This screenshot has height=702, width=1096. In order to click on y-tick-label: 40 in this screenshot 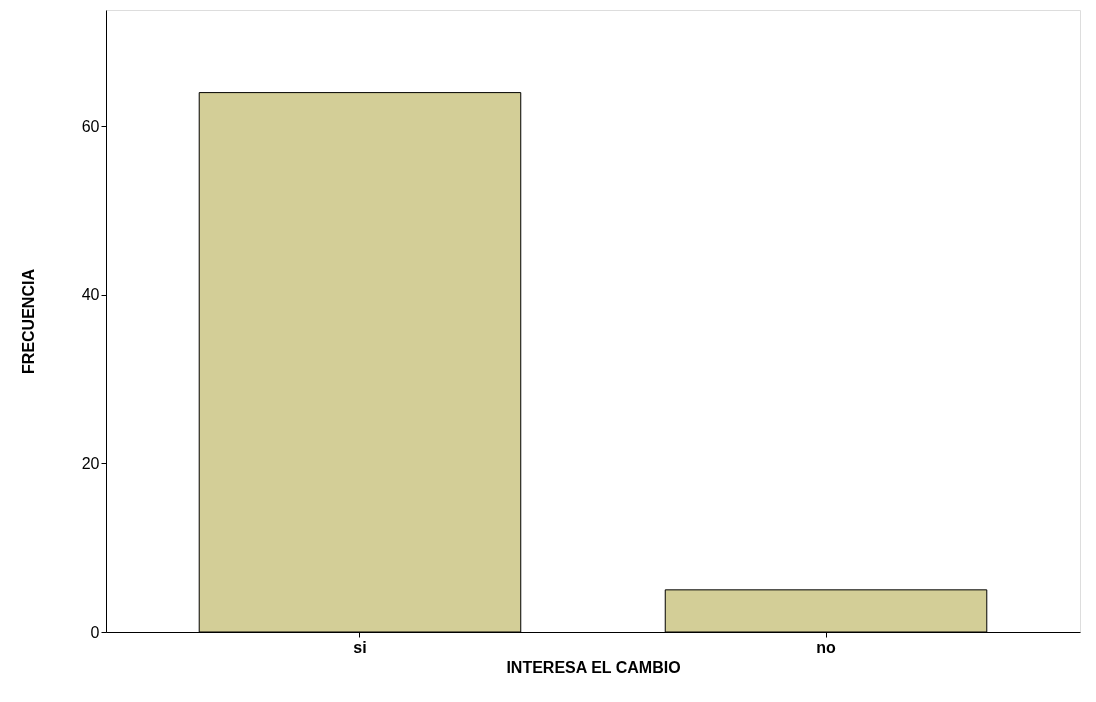, I will do `click(90, 295)`.